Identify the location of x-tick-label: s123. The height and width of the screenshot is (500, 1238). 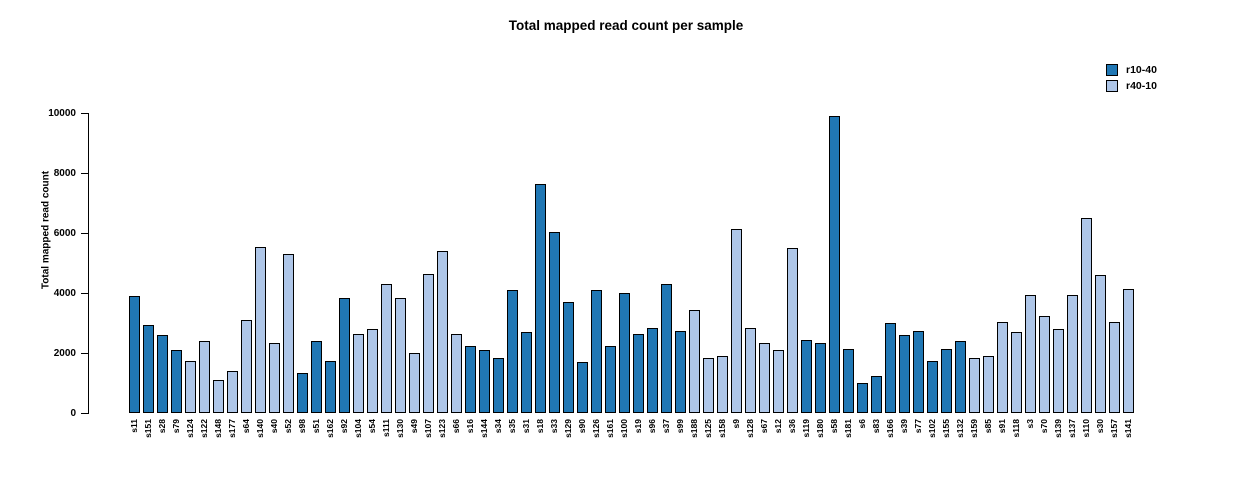
(442, 428).